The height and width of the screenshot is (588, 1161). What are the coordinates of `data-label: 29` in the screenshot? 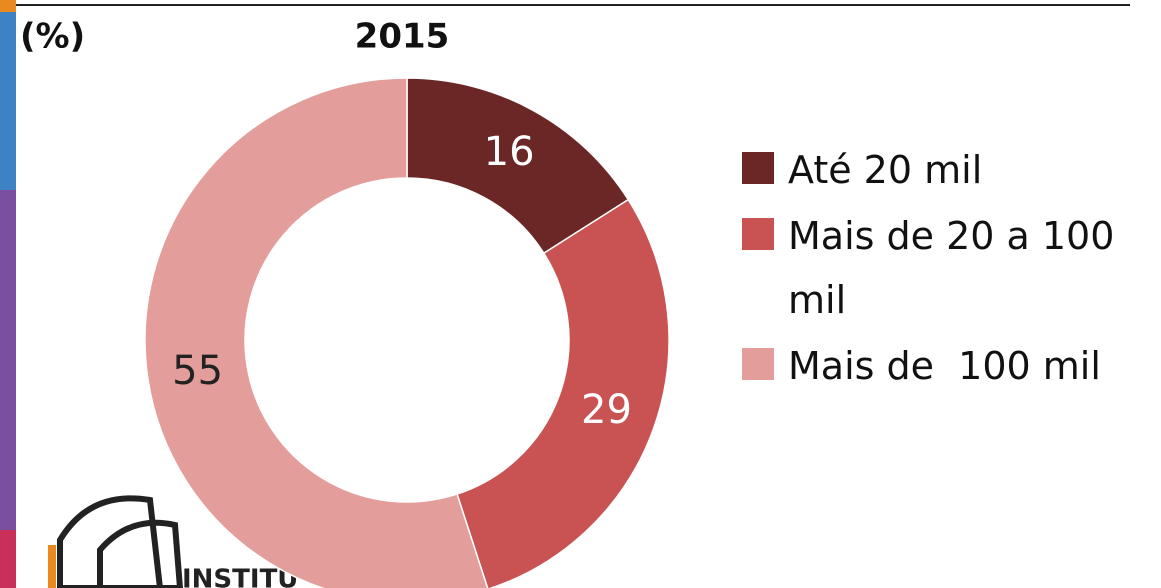 It's located at (606, 410).